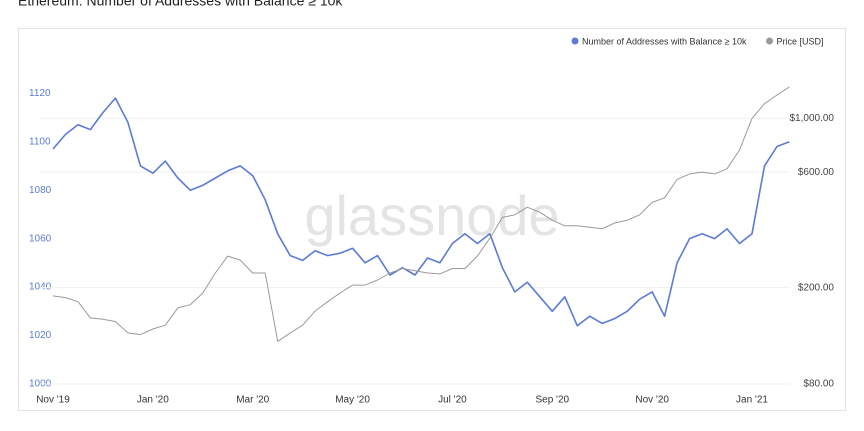 The width and height of the screenshot is (864, 431). I want to click on x-tick-label: Sep '20, so click(552, 400).